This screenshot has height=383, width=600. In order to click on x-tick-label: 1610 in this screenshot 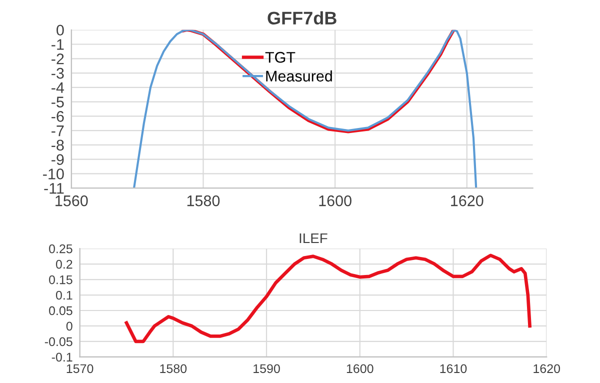, I will do `click(453, 369)`.